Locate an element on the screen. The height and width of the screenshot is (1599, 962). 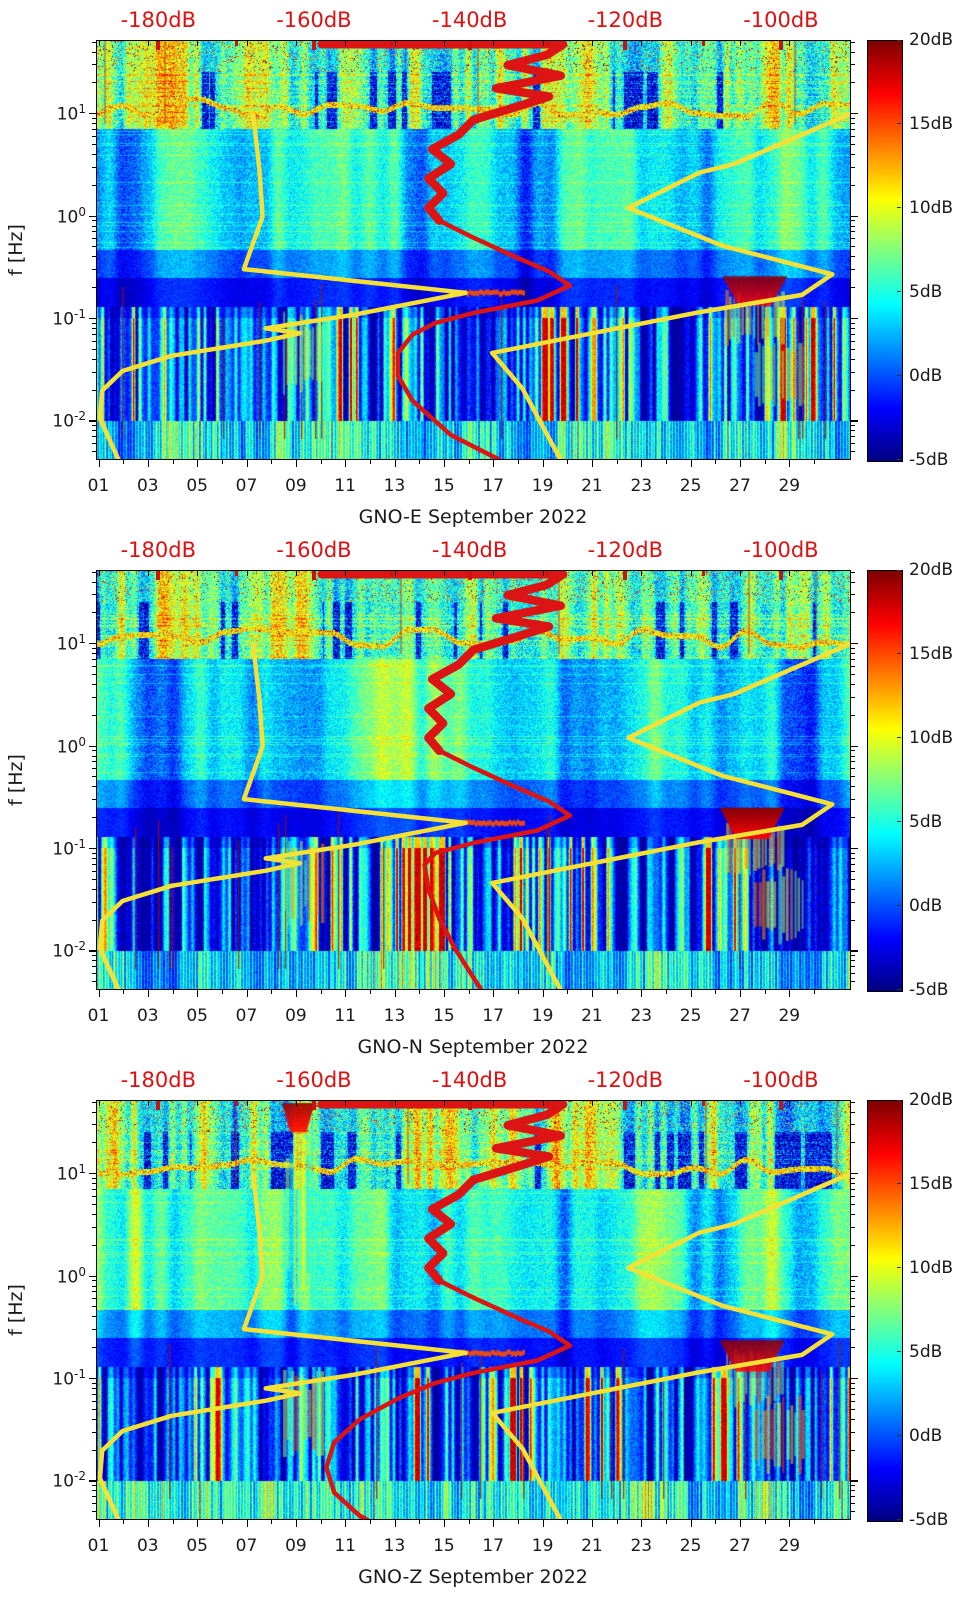
x-axis-tick-label: 17 is located at coordinates (493, 1546).